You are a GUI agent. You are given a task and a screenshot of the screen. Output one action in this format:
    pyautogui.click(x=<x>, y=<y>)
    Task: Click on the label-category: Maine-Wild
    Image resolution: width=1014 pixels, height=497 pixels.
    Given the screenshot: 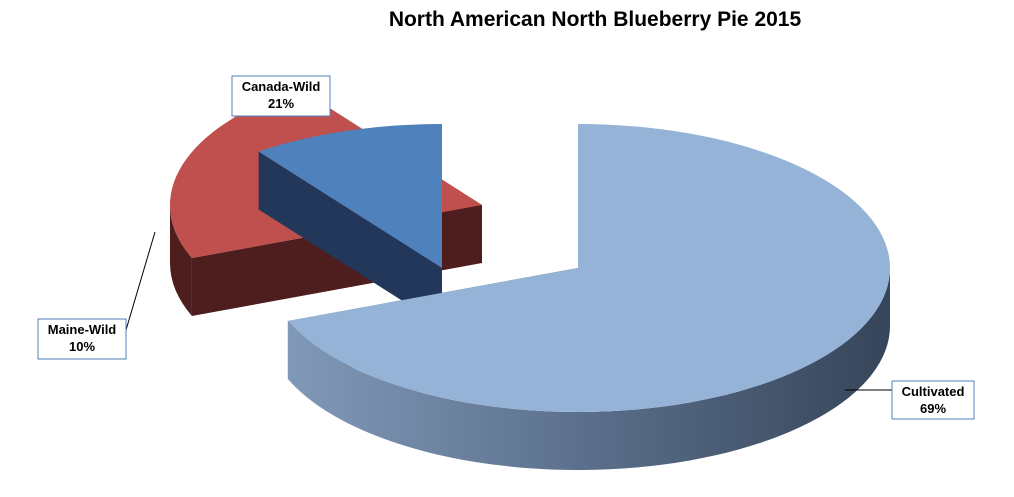 What is the action you would take?
    pyautogui.click(x=82, y=329)
    